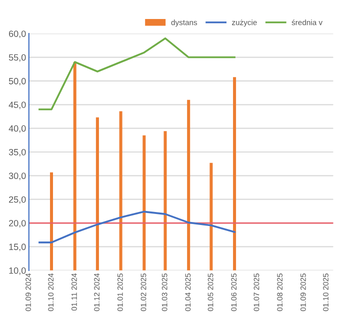 Image resolution: width=340 pixels, height=320 pixels. I want to click on y-tick-label: 60,0, so click(17, 34).